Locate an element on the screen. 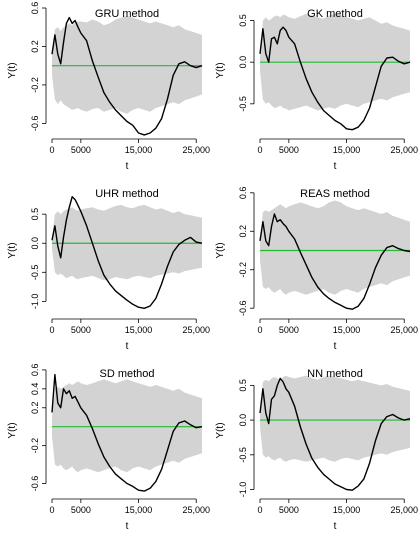 Image resolution: width=418 pixels, height=555 pixels. chart-title: GK method is located at coordinates (335, 14).